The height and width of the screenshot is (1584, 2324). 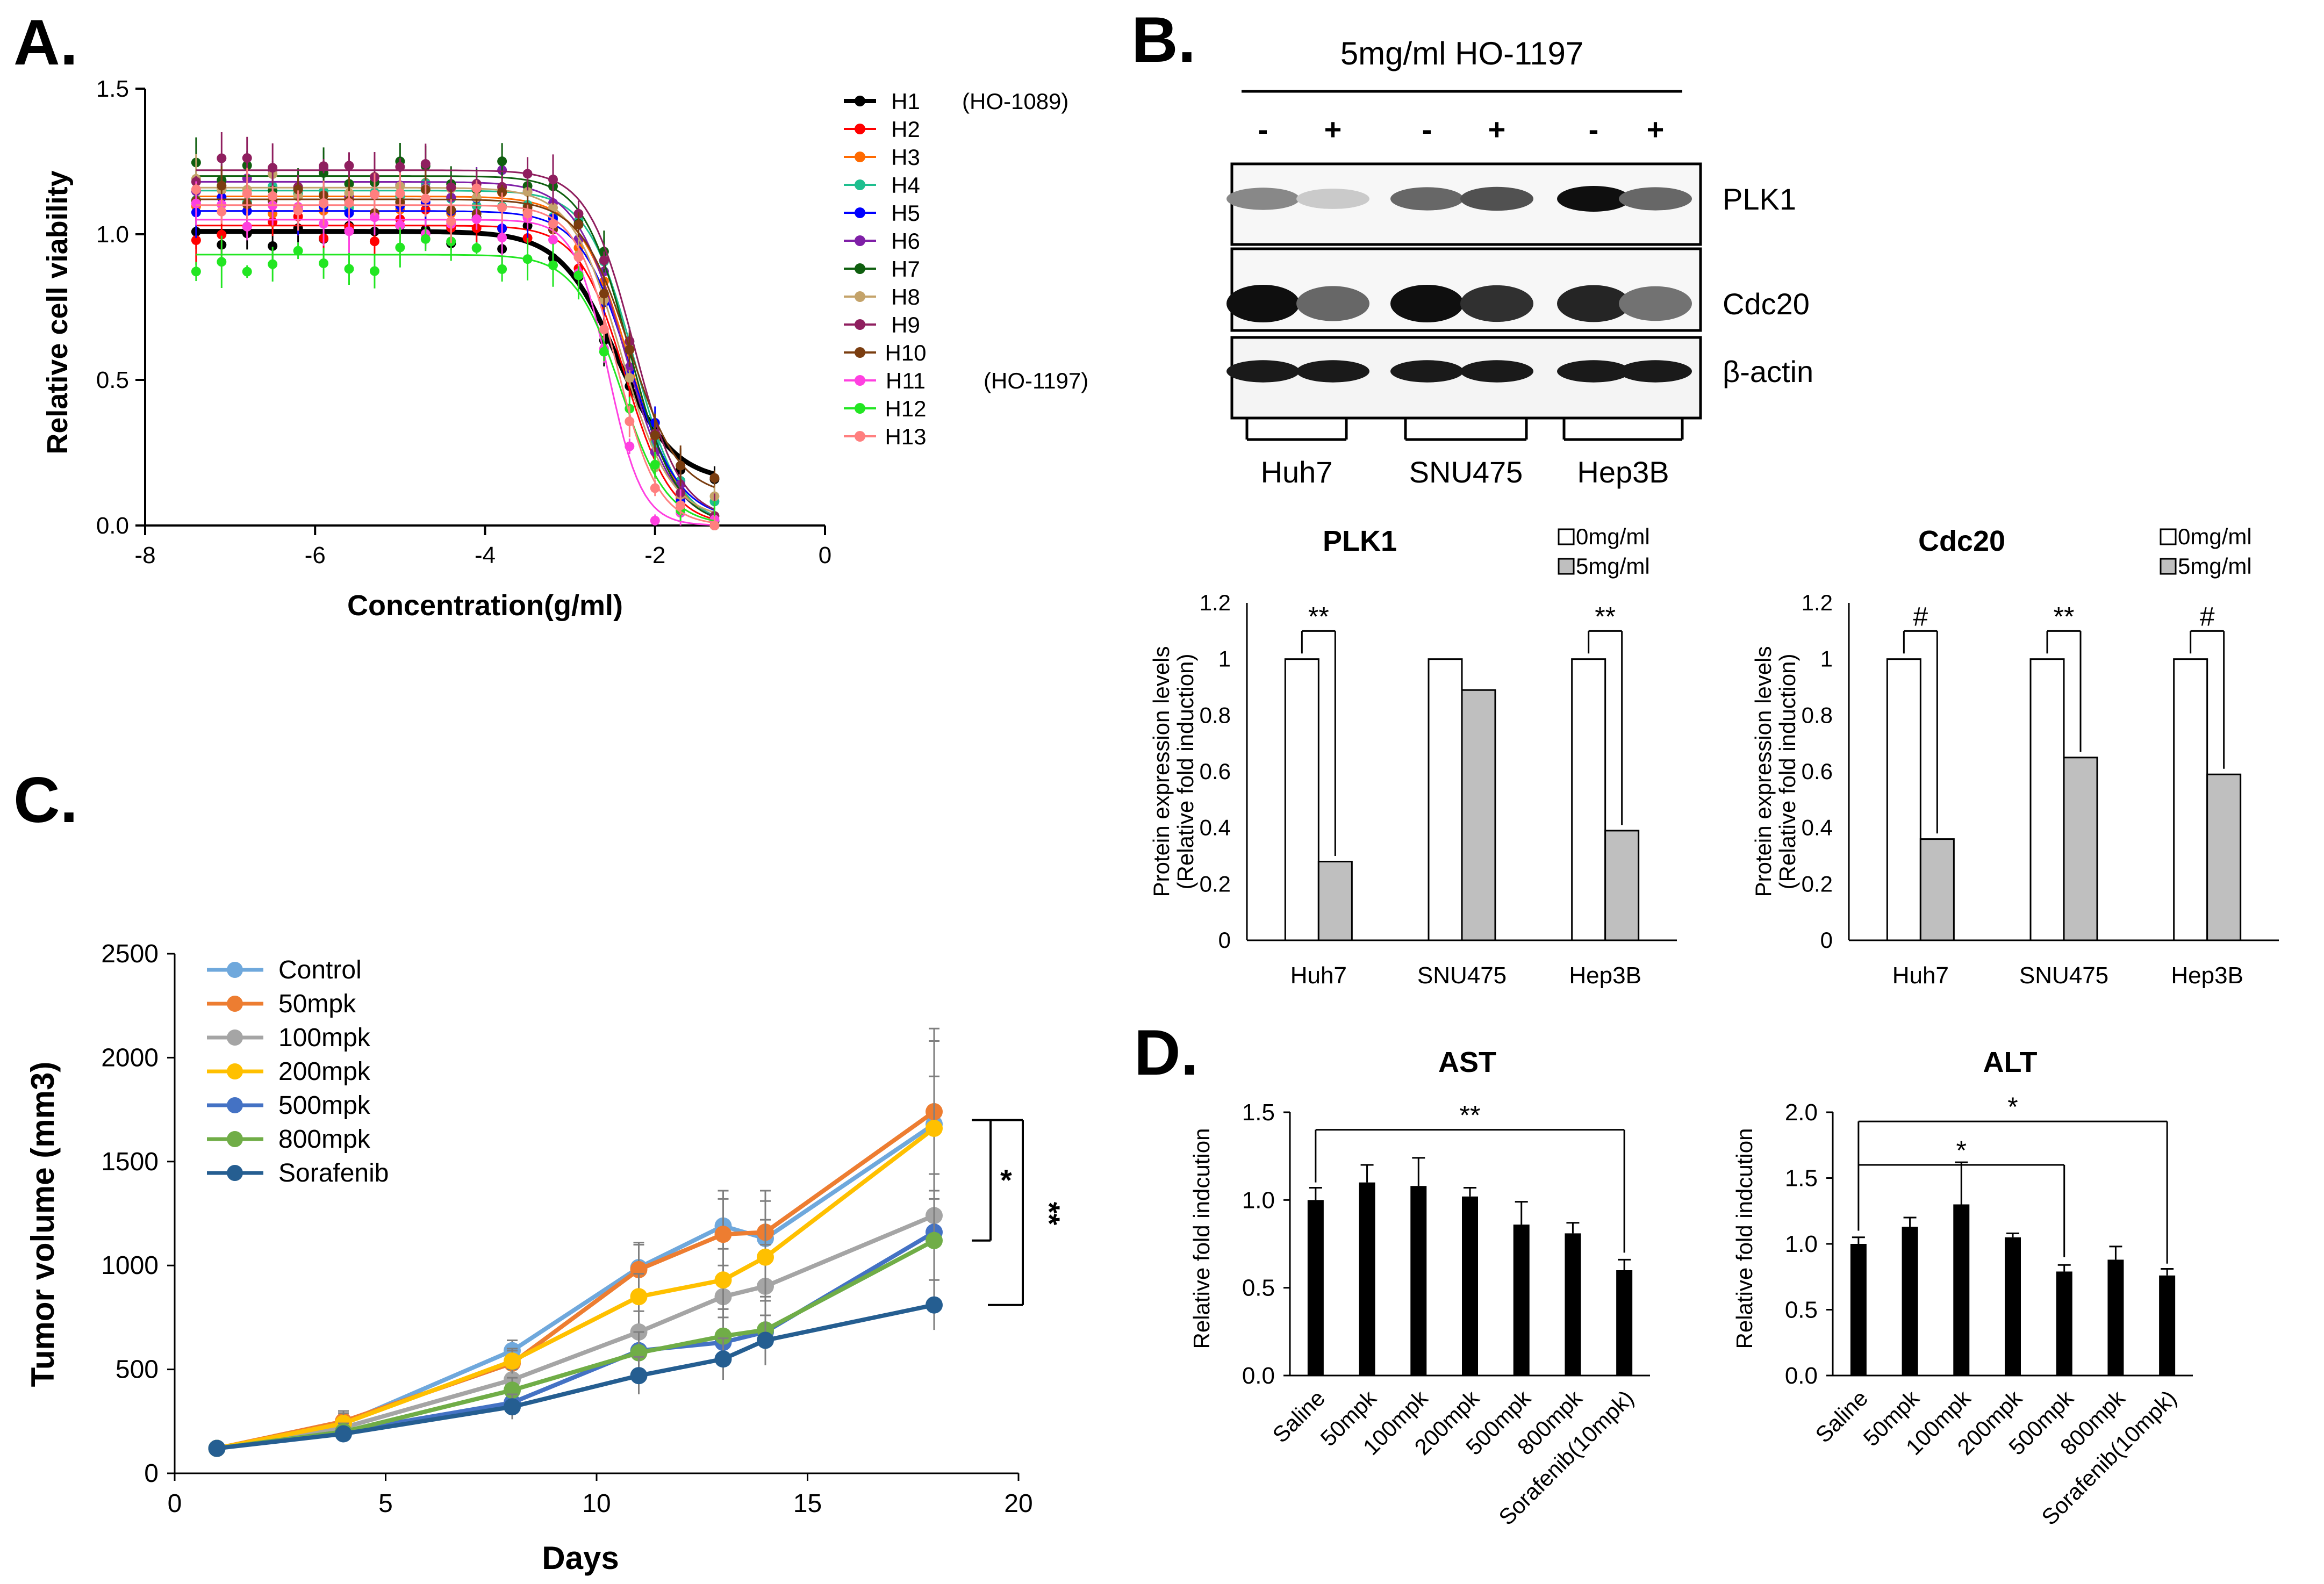 I want to click on legend-label: 100mpk, so click(x=325, y=1038).